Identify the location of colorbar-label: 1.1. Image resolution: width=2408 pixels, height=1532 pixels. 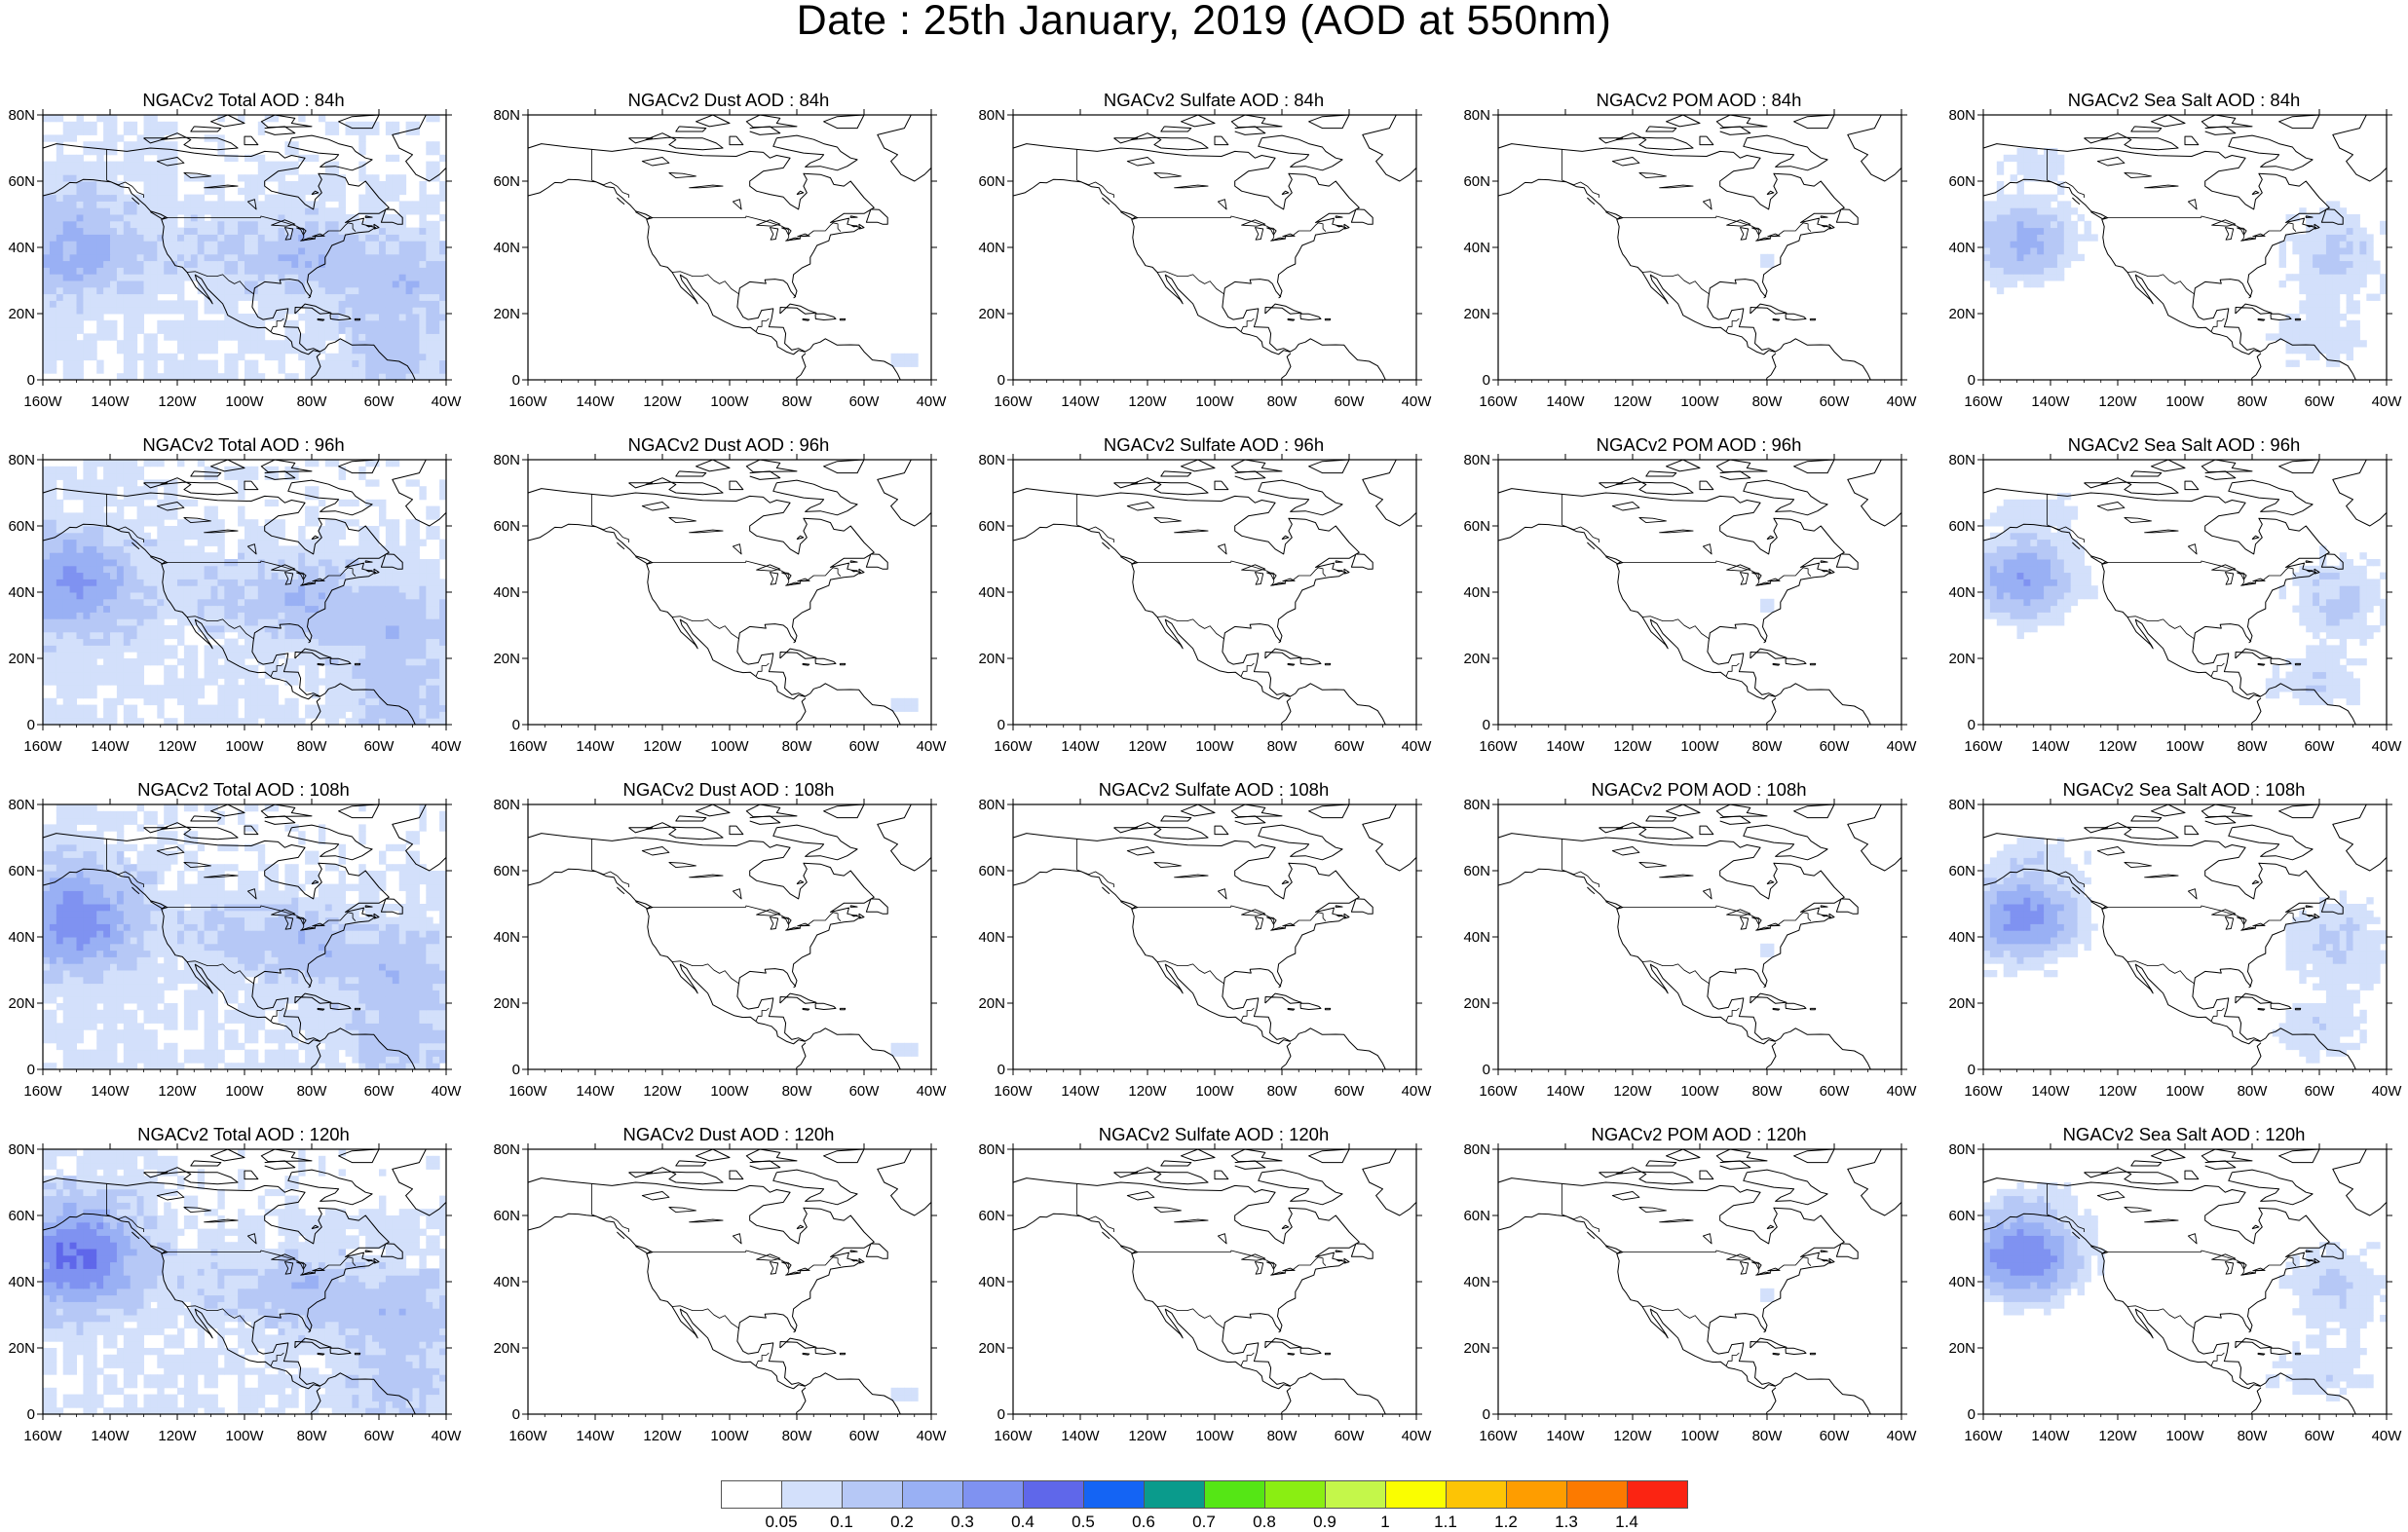
(1445, 1522).